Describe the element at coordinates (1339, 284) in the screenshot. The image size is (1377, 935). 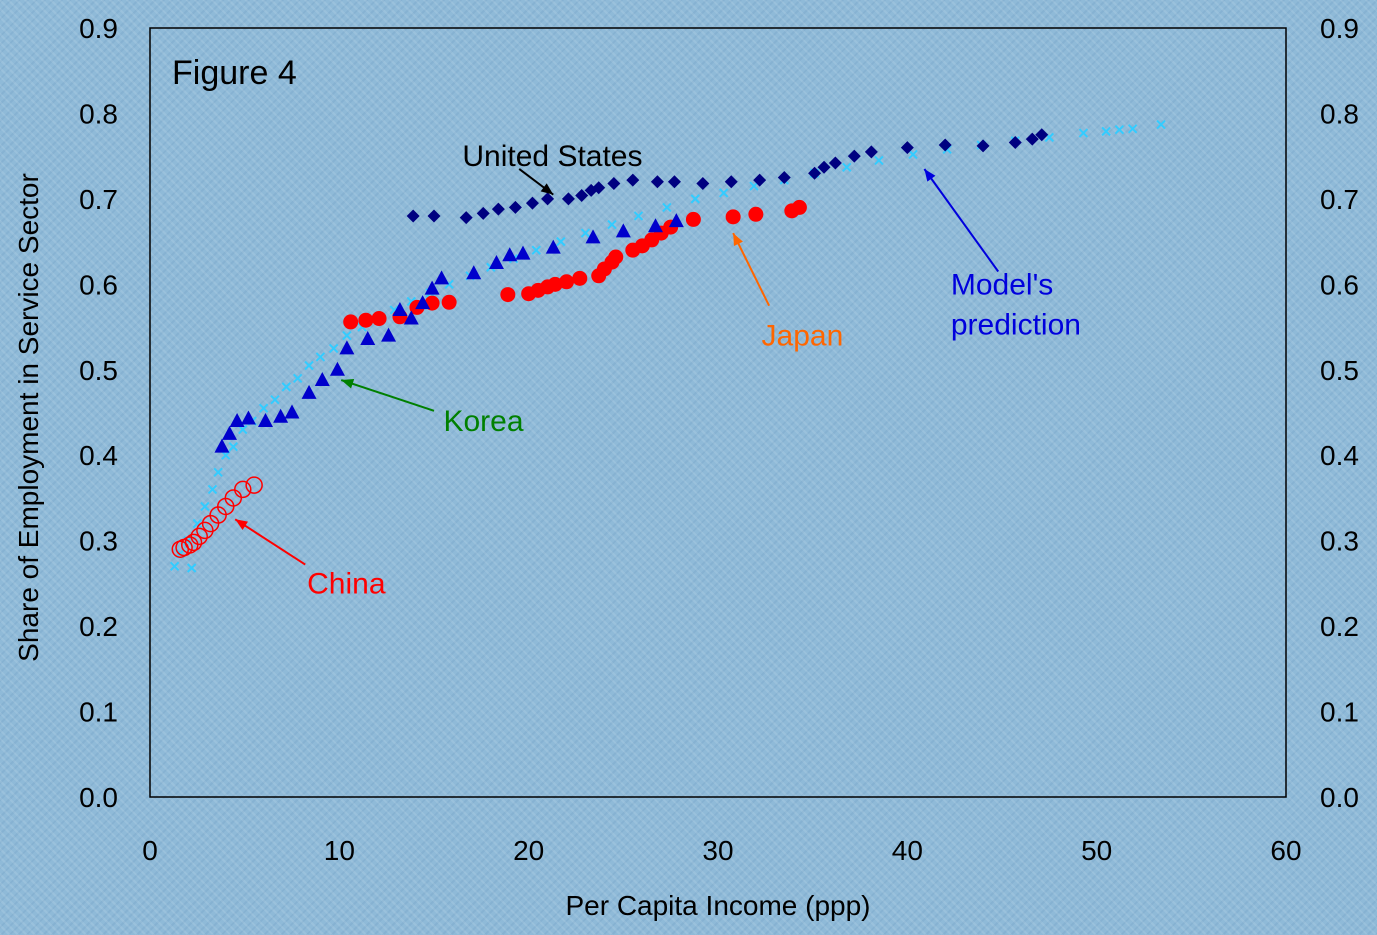
I see `y2-tick-label: 0.6` at that location.